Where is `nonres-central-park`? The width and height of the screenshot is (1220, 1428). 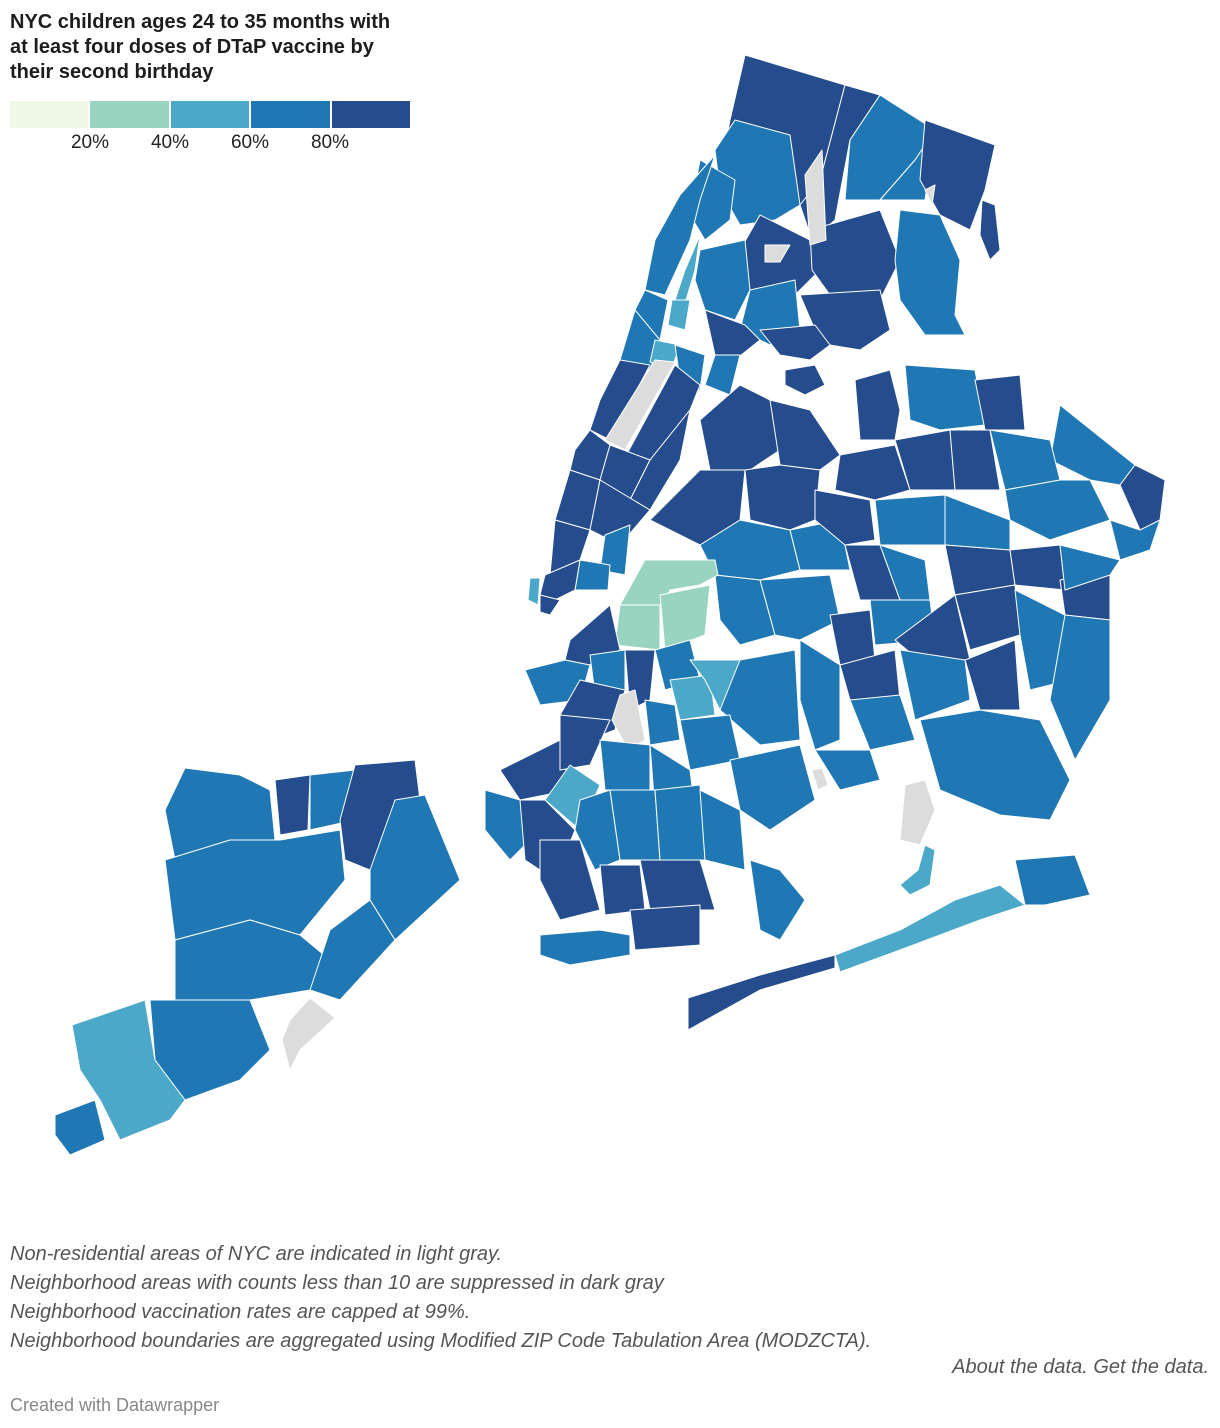
nonres-central-park is located at coordinates (640, 405).